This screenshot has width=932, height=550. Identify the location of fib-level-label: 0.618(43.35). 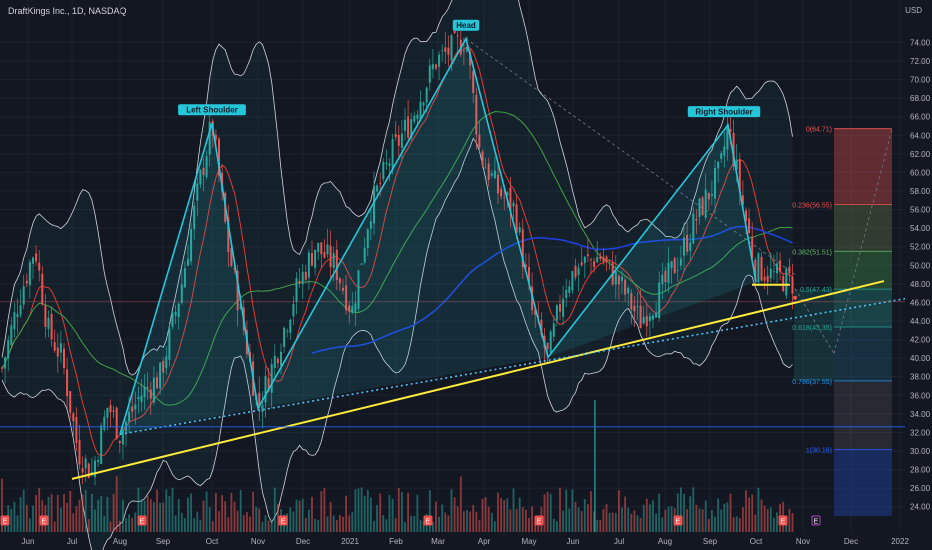
(812, 328).